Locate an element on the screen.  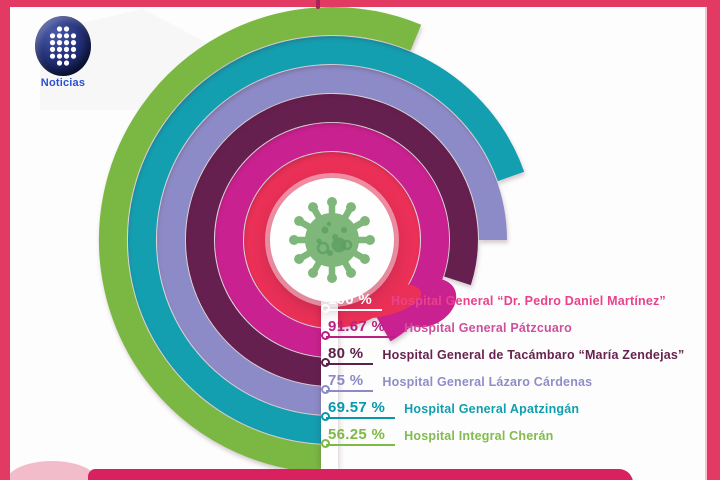
hospital-name: Hospital General Lázaro Cárdenas is located at coordinates (487, 382).